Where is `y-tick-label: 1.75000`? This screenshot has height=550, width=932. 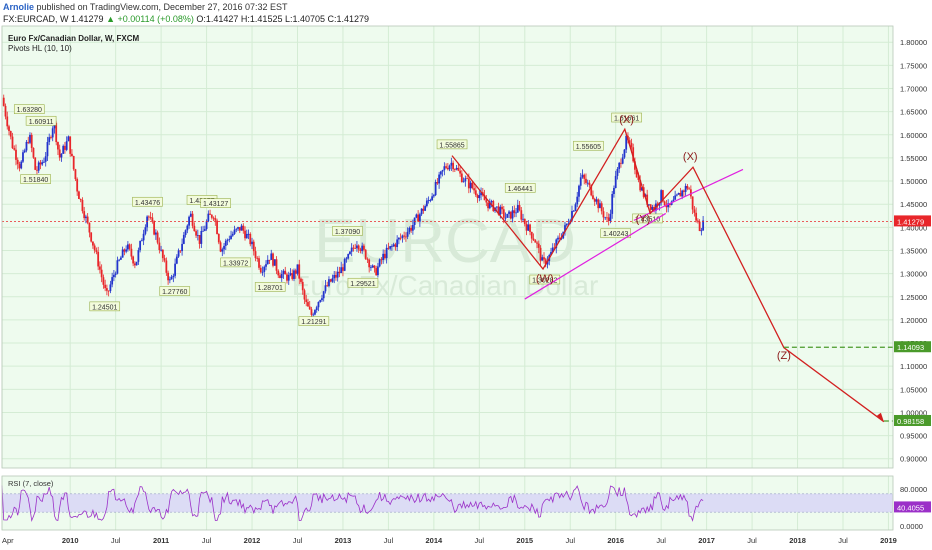 y-tick-label: 1.75000 is located at coordinates (913, 65).